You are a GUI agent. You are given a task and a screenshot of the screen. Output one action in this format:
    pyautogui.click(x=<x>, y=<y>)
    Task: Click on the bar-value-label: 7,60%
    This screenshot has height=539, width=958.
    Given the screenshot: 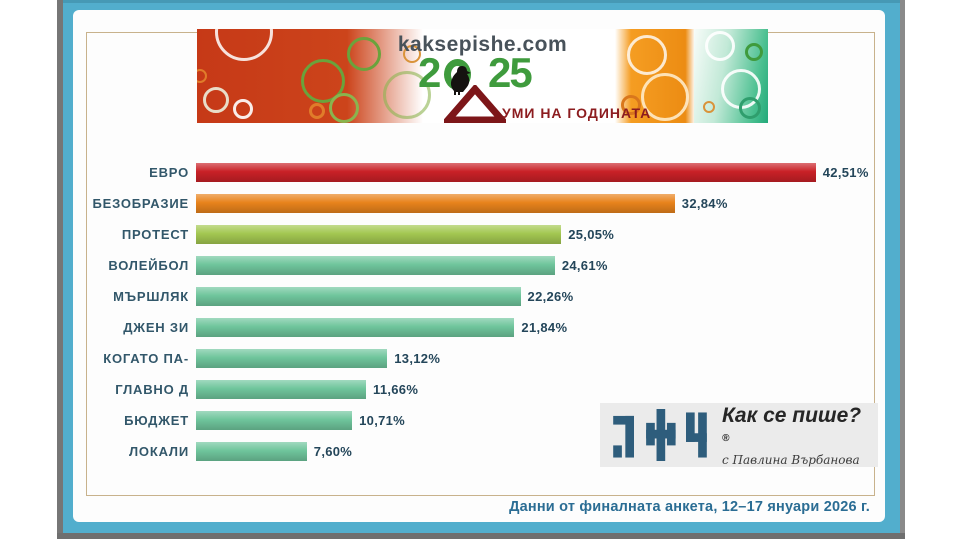 What is the action you would take?
    pyautogui.click(x=333, y=451)
    